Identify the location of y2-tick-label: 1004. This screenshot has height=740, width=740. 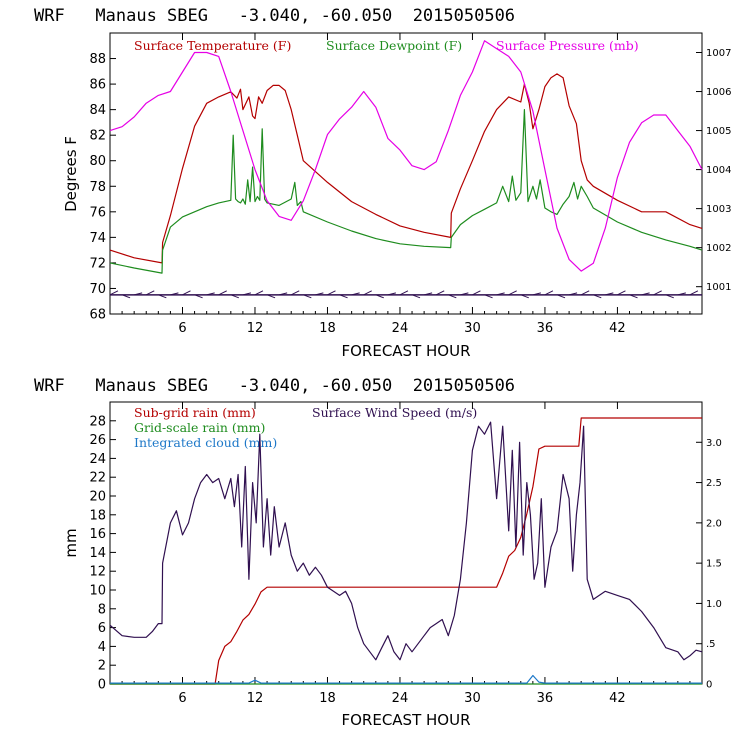
(718, 170).